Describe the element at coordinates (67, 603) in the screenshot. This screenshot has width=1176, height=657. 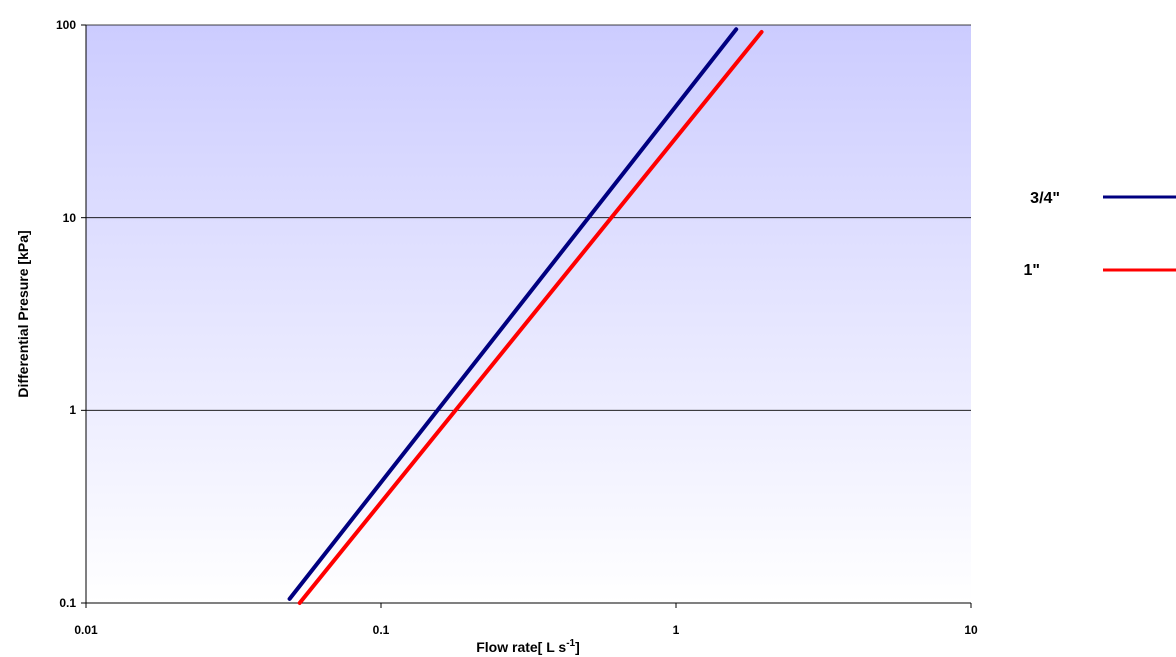
I see `y-tick-label-0: 0.1` at that location.